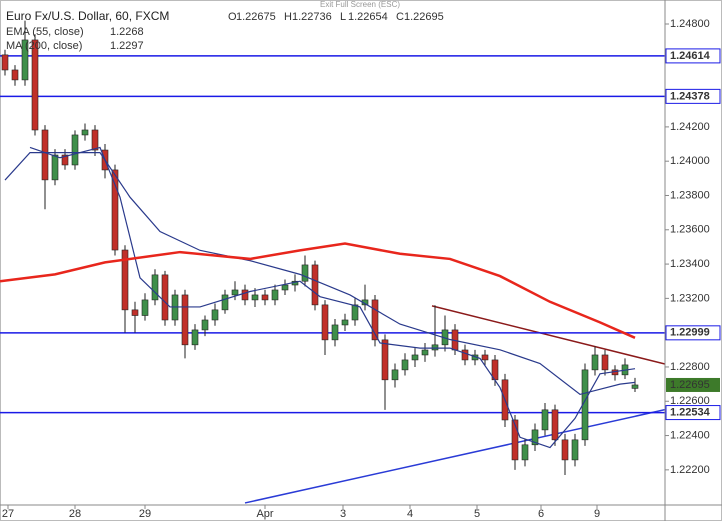  Describe the element at coordinates (690, 298) in the screenshot. I see `y-tick-label: 1.23200` at that location.